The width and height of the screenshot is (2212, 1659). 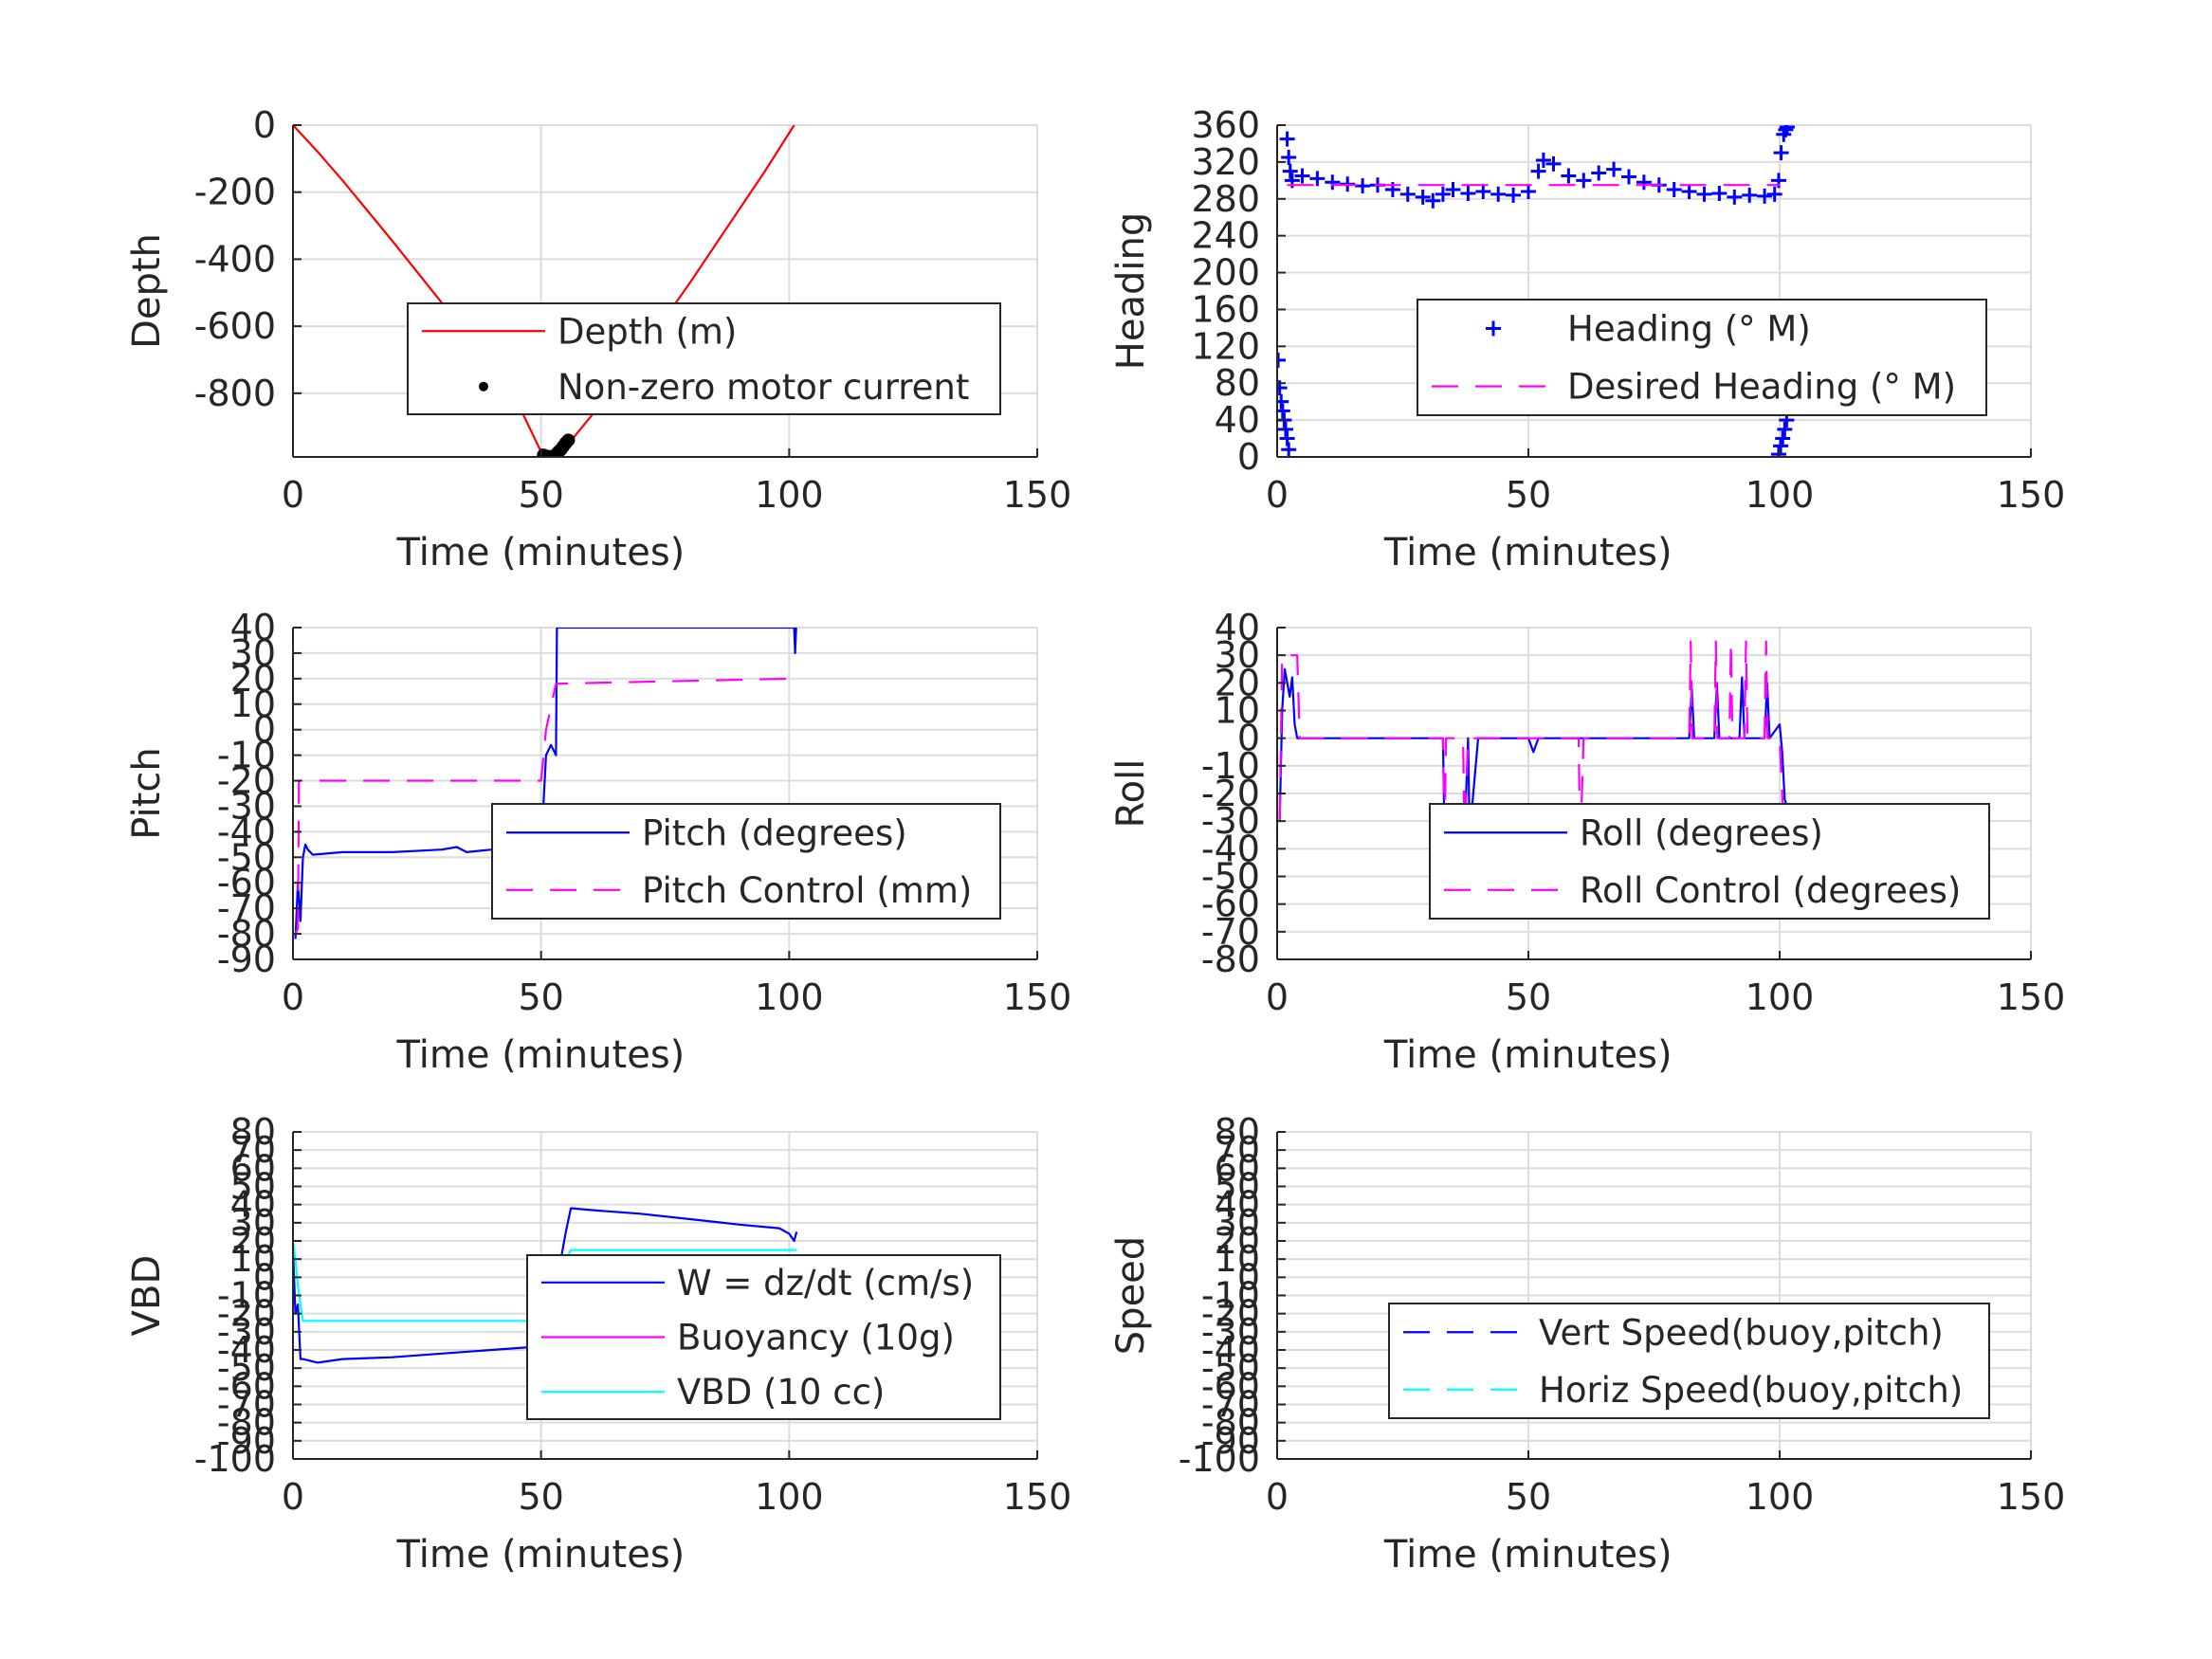 I want to click on pitch-x-tick-label: 100, so click(x=789, y=997).